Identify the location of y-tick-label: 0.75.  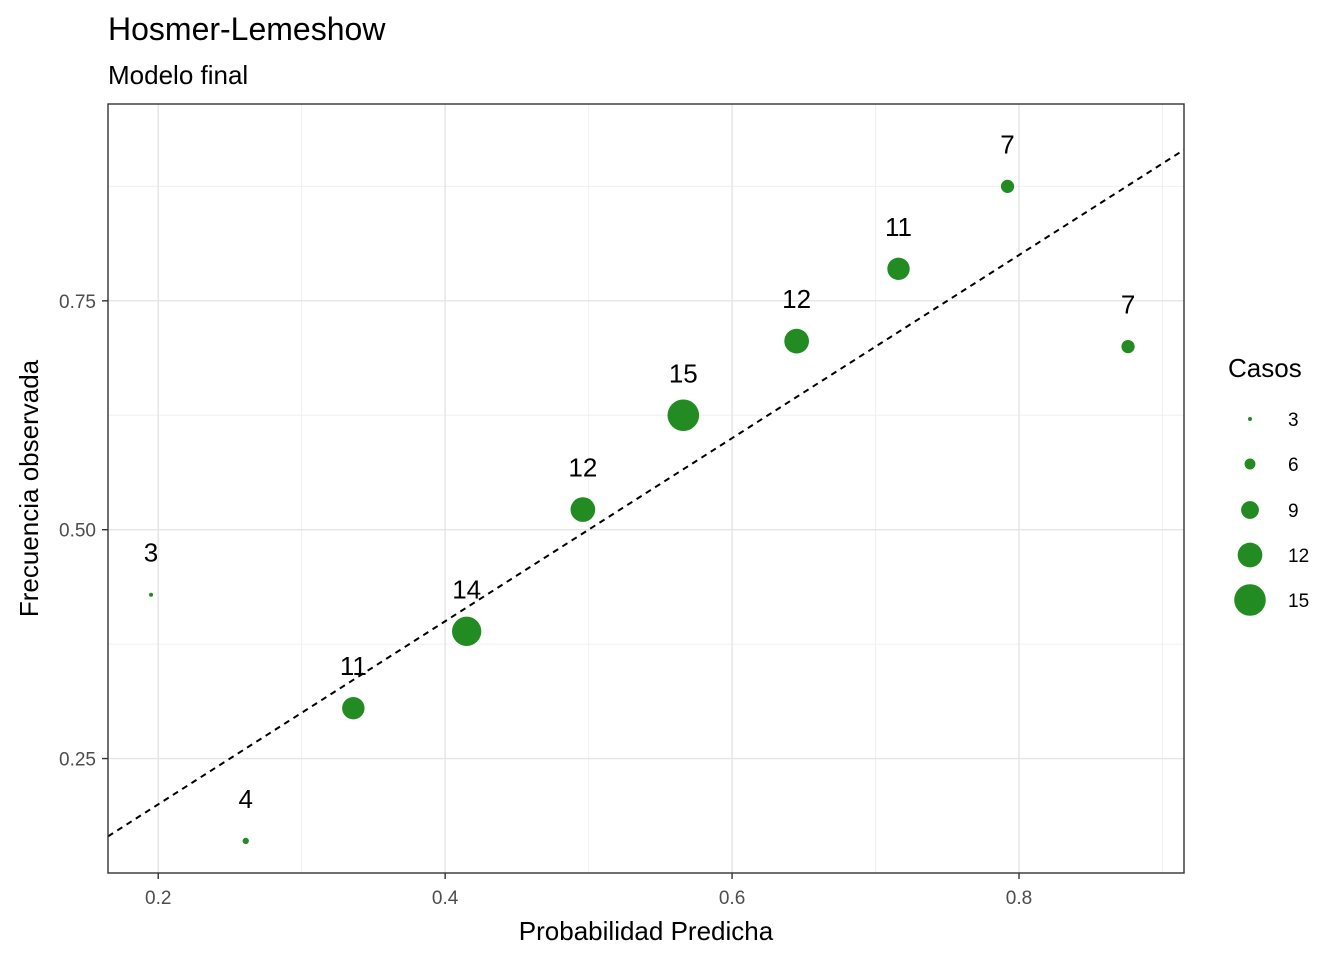
(77, 302).